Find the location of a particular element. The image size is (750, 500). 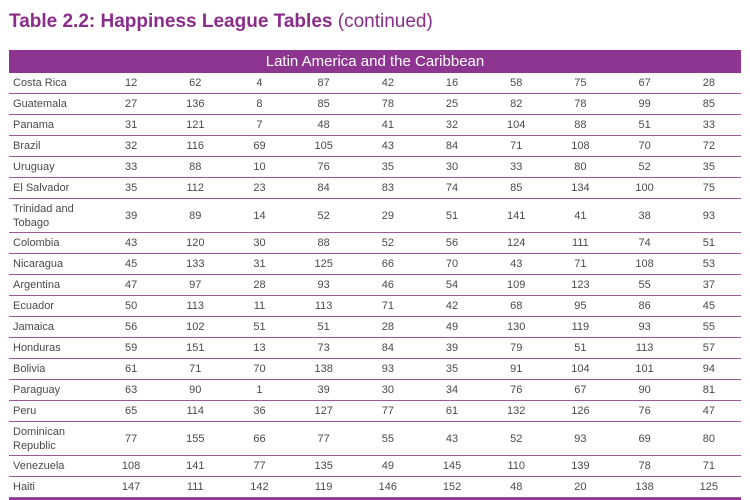

rank-cell: 55 is located at coordinates (708, 327).